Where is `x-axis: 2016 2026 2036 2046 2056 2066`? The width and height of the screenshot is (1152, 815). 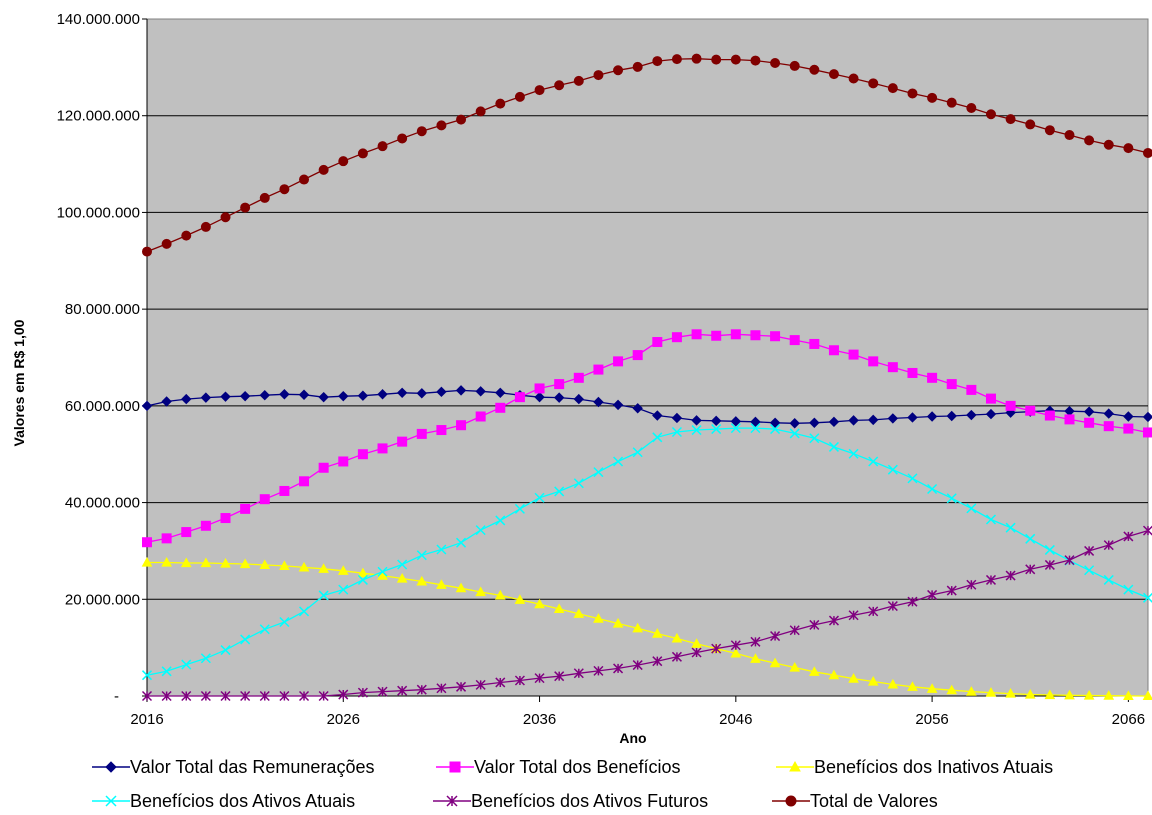 x-axis: 2016 2026 2036 2046 2056 2066 is located at coordinates (639, 711).